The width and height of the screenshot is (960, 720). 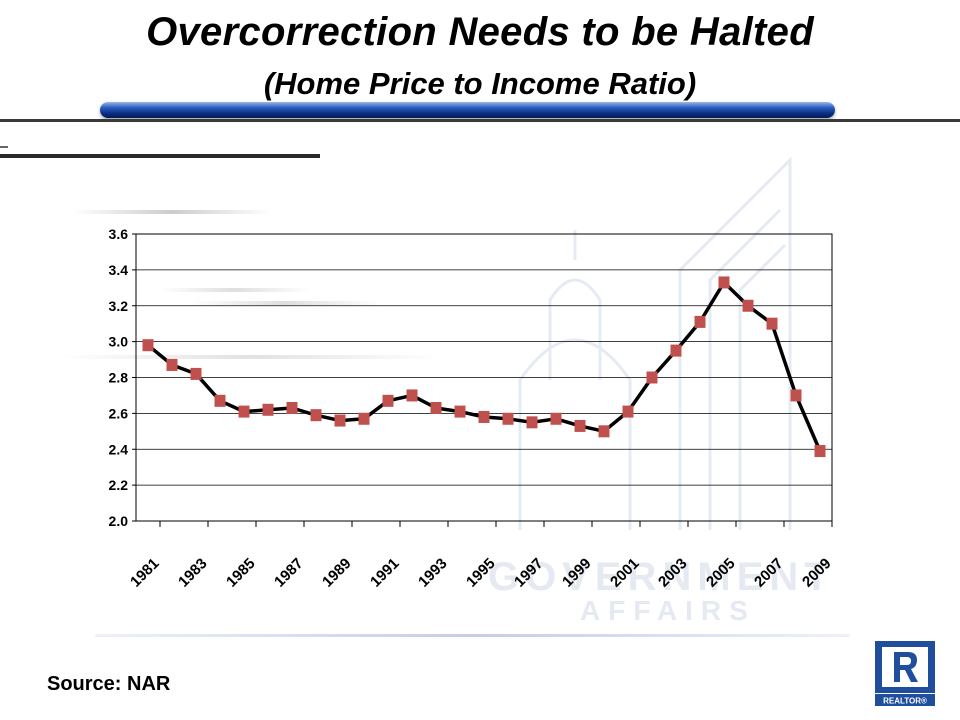 I want to click on x-tick-label: 2001, so click(x=625, y=573).